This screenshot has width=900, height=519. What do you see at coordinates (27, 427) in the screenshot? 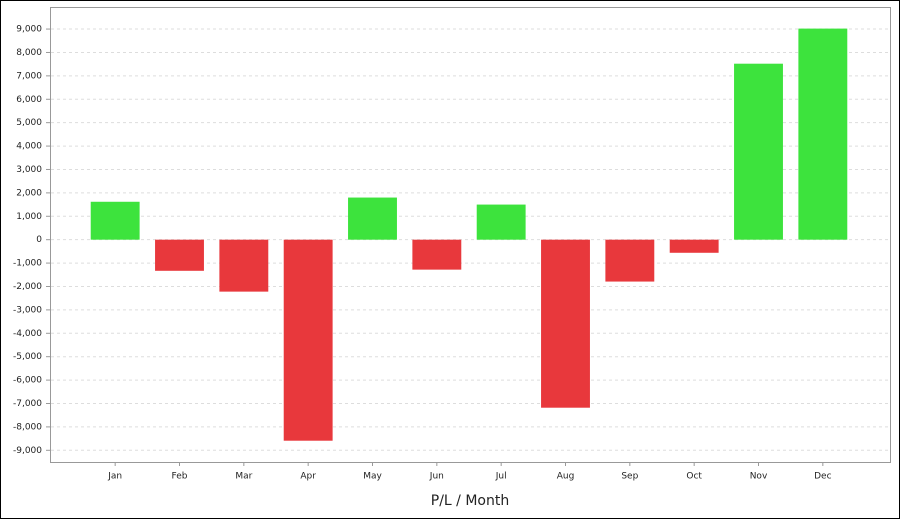
I see `y-tick-label: -8,000` at bounding box center [27, 427].